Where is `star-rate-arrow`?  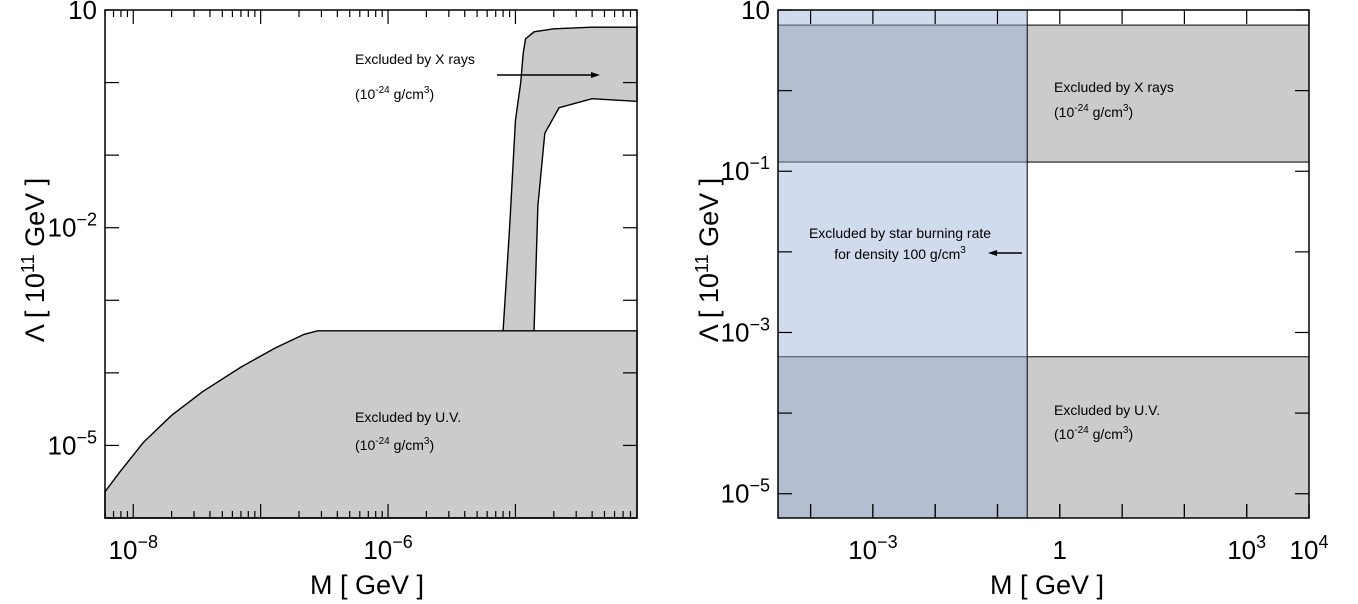
star-rate-arrow is located at coordinates (1005, 253).